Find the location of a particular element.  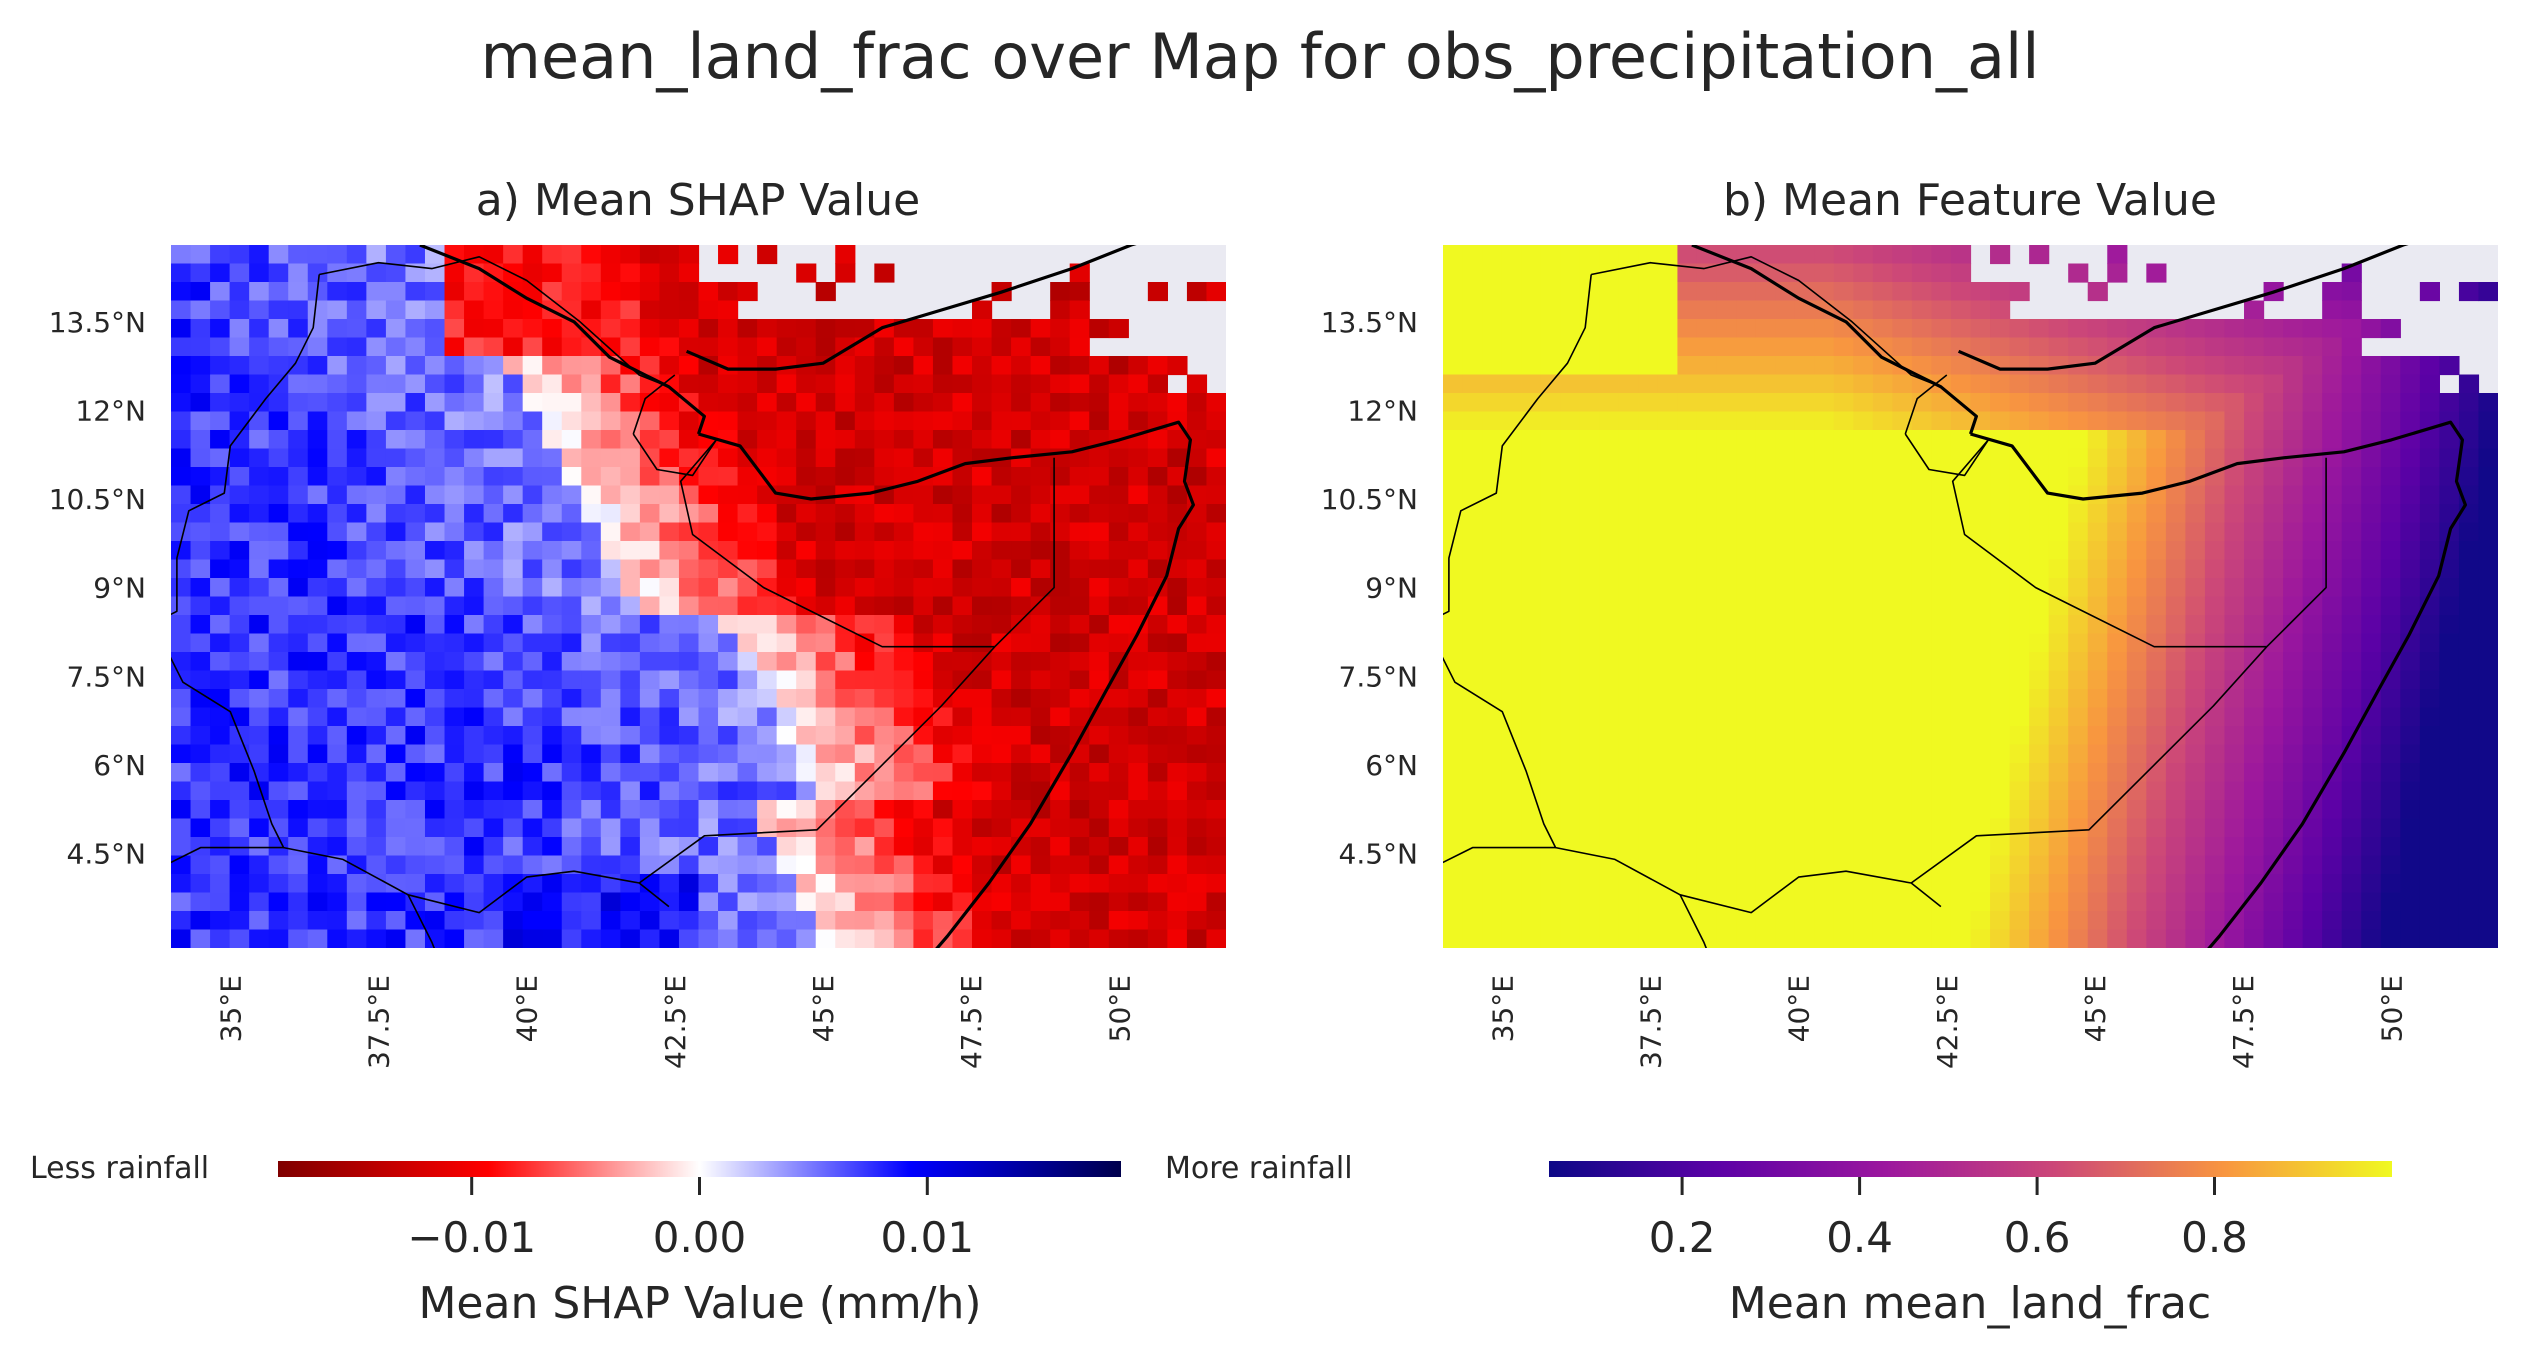

border-arabia is located at coordinates (2183, 308).